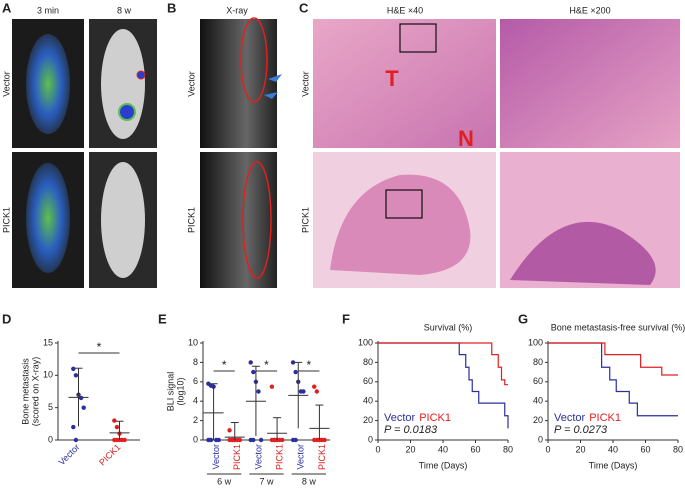  Describe the element at coordinates (50, 407) in the screenshot. I see `y-tick-label: 5` at that location.